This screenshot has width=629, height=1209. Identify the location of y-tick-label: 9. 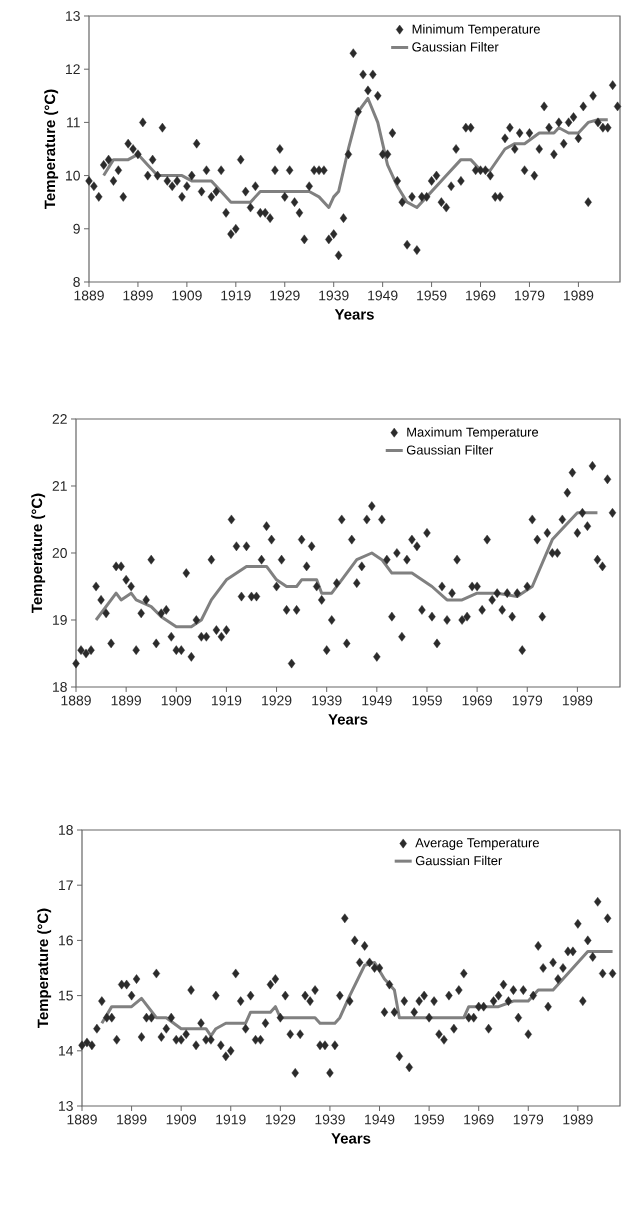
(76, 228).